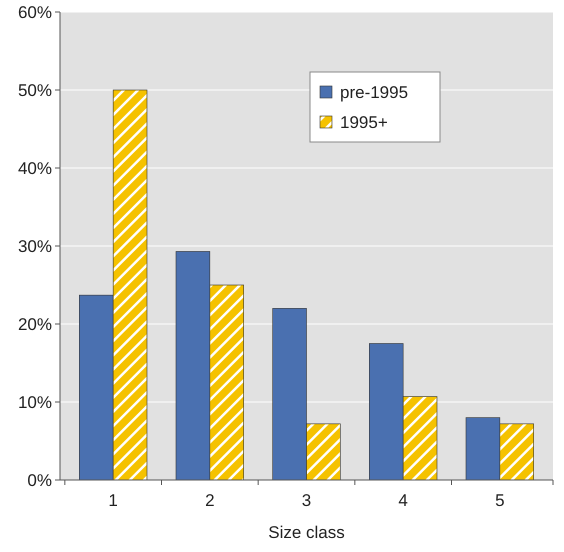 This screenshot has width=564, height=552. What do you see at coordinates (35, 90) in the screenshot?
I see `y-tick-label: 50%` at bounding box center [35, 90].